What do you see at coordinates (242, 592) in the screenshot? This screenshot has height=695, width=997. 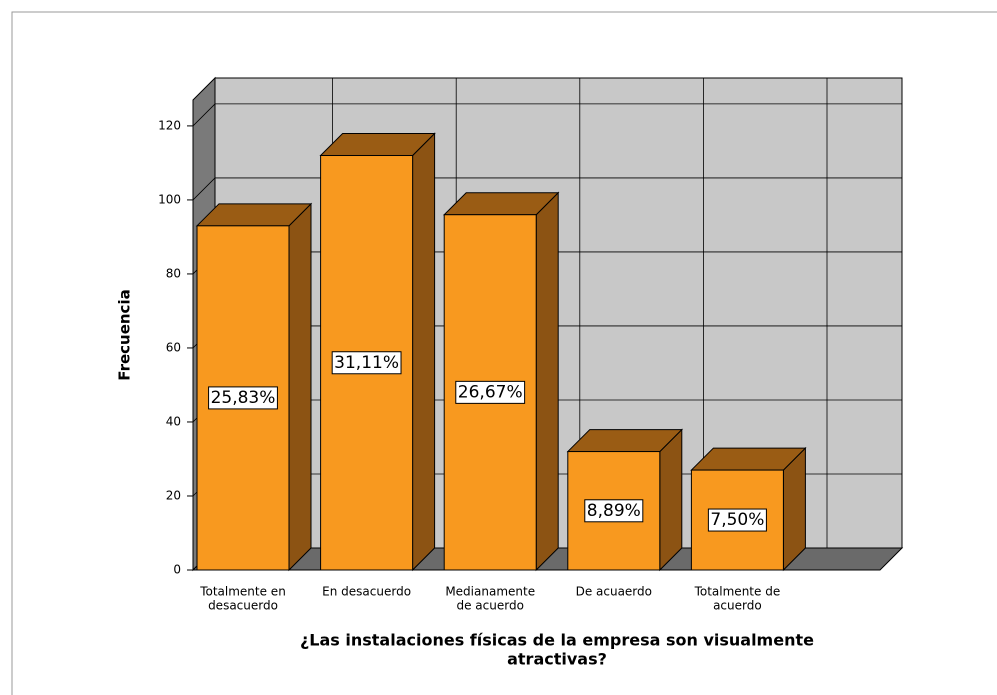 I see `x-tick-label: Totalmente en` at bounding box center [242, 592].